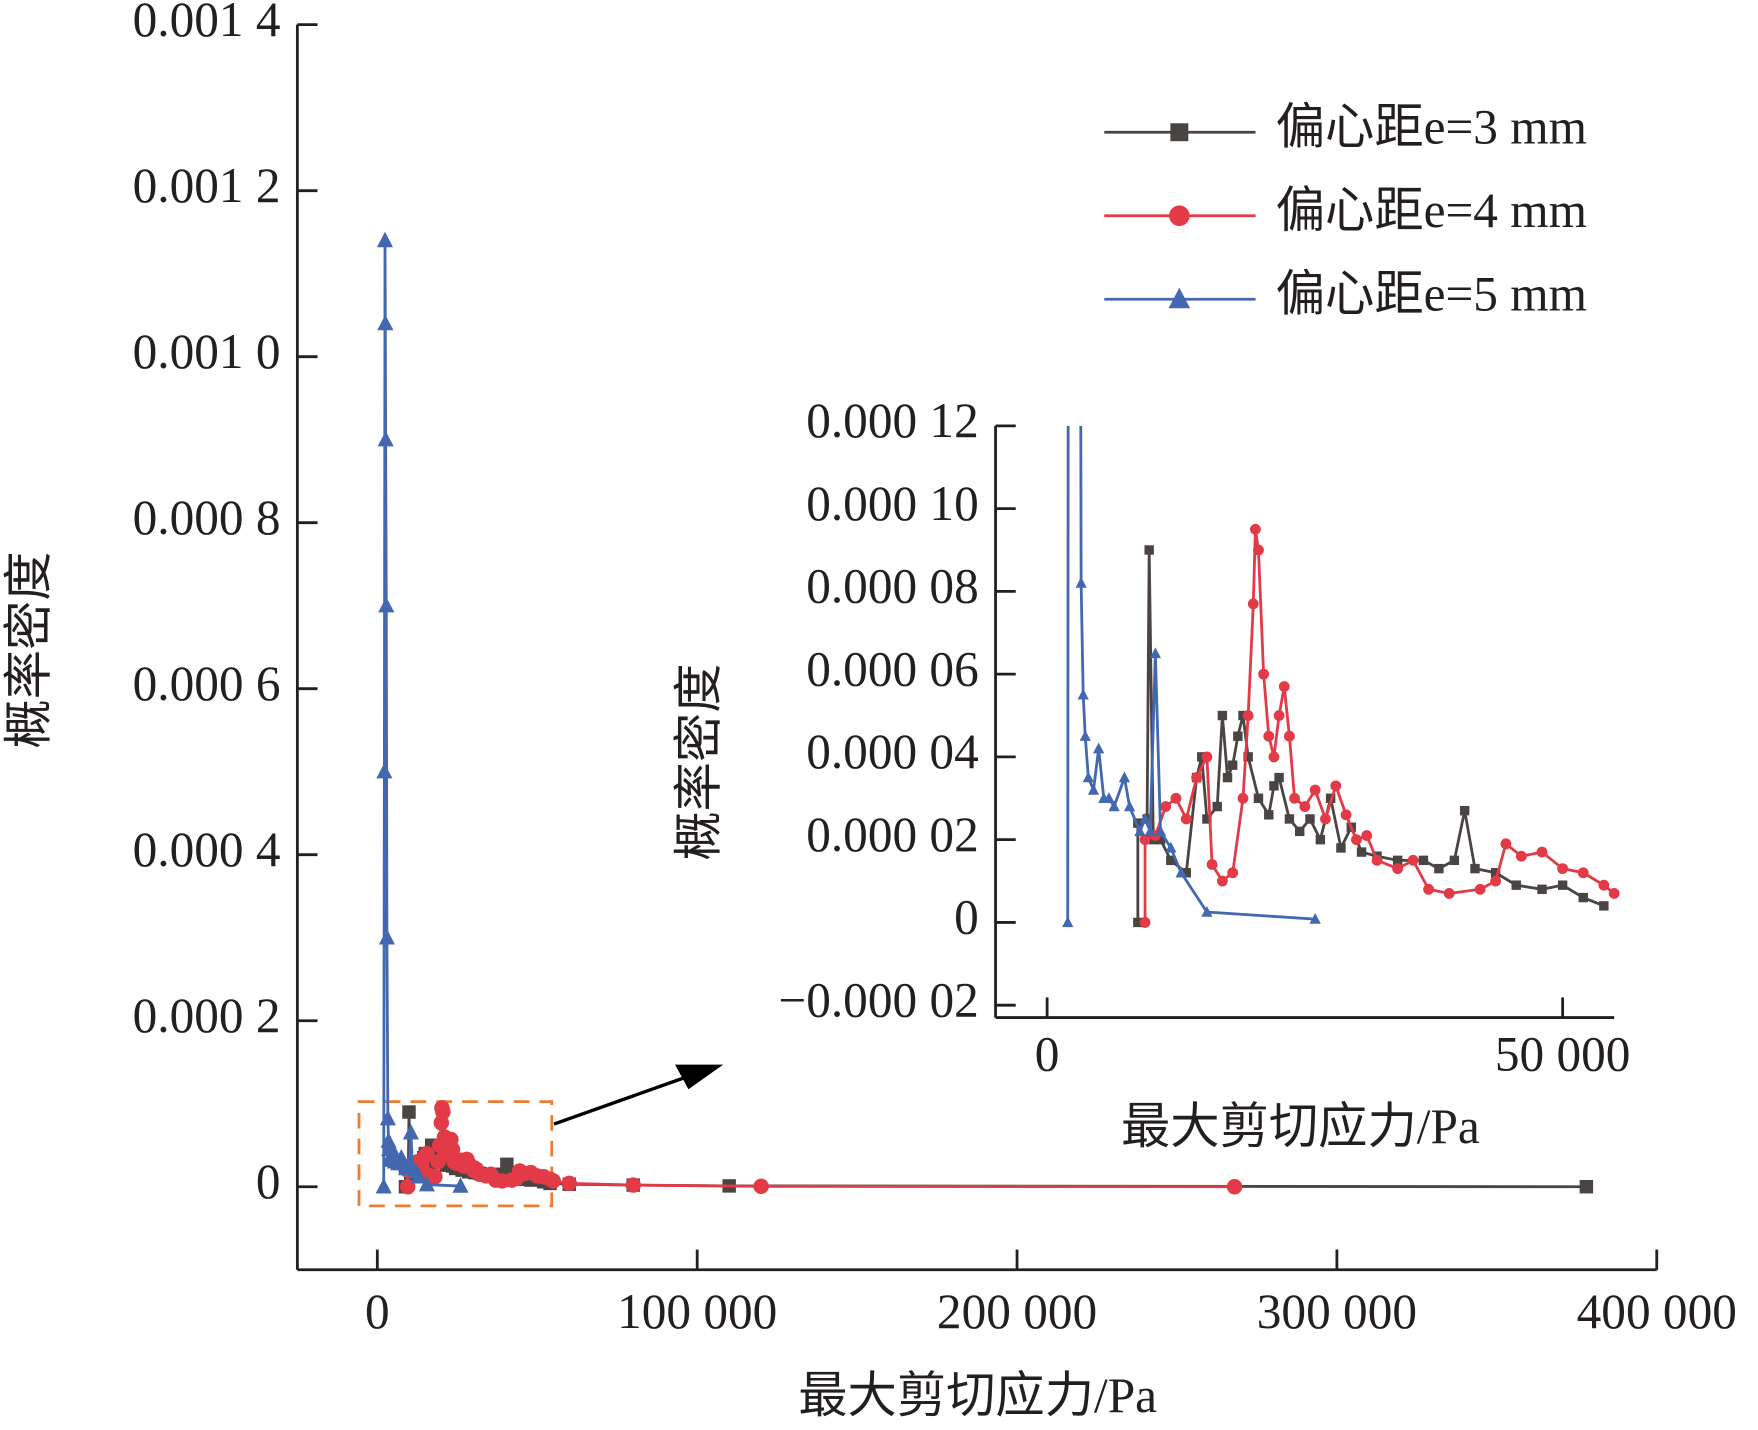 Image resolution: width=1758 pixels, height=1430 pixels. I want to click on x-tick-label: 300 000, so click(1337, 1311).